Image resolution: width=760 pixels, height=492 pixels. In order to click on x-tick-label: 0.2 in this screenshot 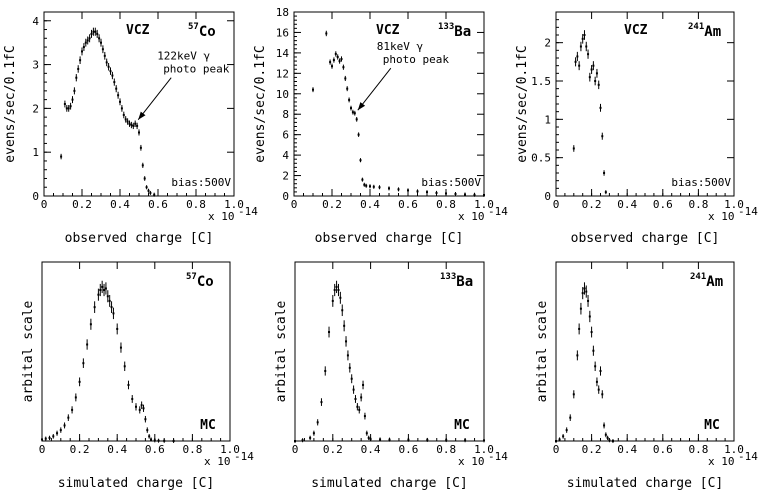, I will do `click(82, 204)`.